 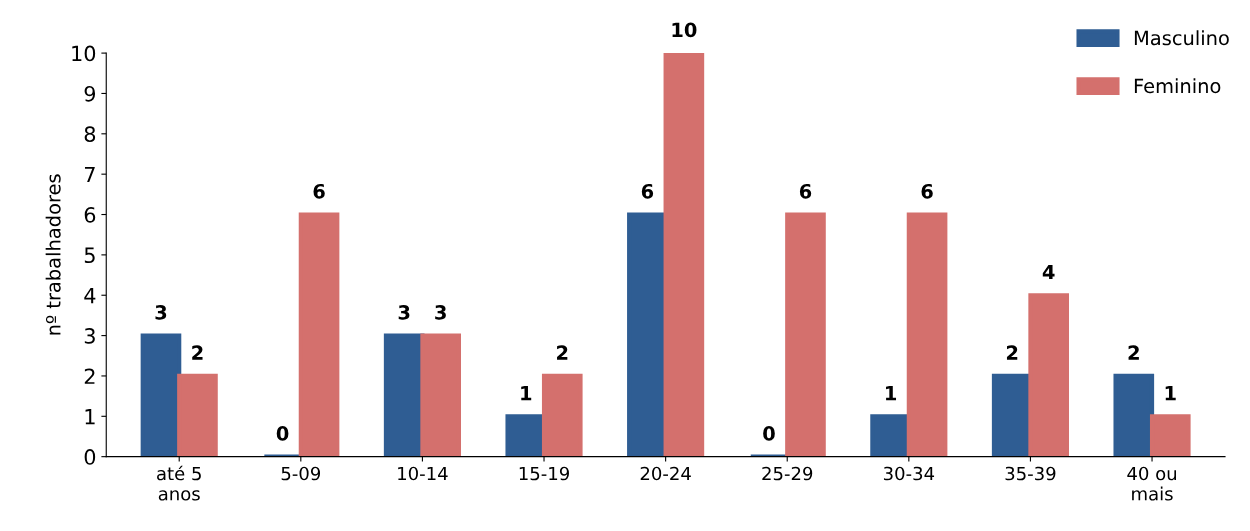 What do you see at coordinates (89, 376) in the screenshot?
I see `y-tick-label: 2` at bounding box center [89, 376].